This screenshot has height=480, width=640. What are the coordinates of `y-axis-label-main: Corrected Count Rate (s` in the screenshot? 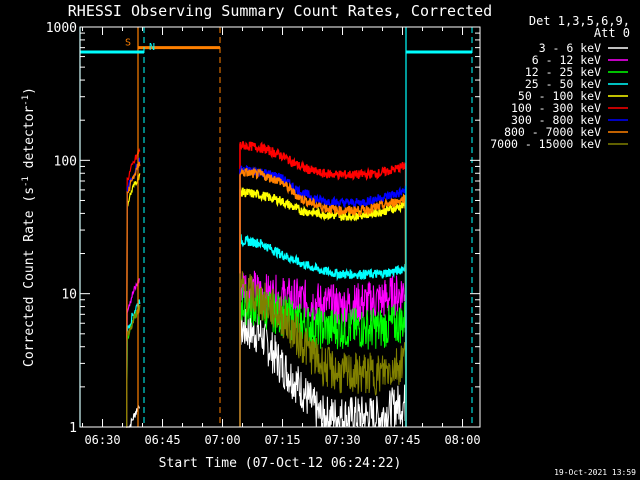 It's located at (29, 277).